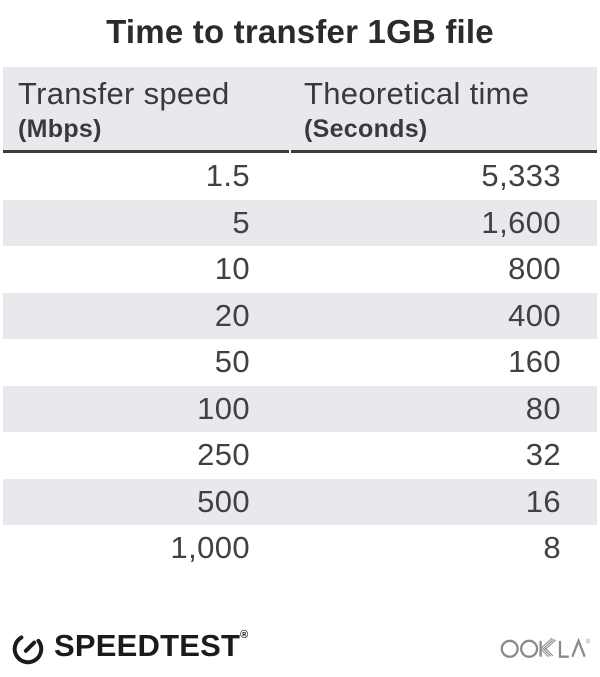 Image resolution: width=600 pixels, height=677 pixels. I want to click on header-transfer-speed: Transfer speed (Mbps), so click(146, 108).